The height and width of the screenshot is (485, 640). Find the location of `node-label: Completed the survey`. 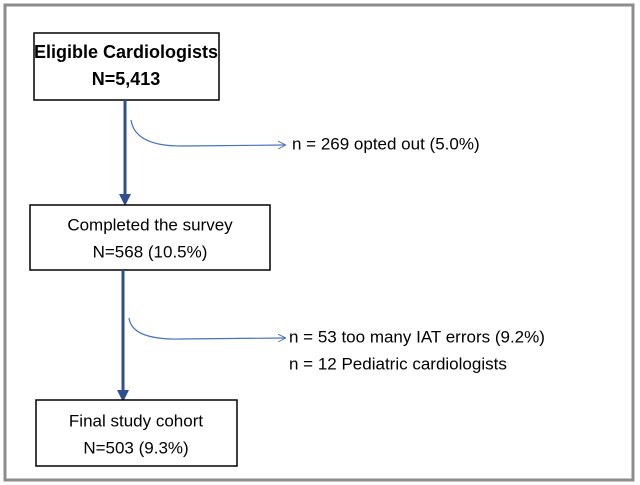

node-label: Completed the survey is located at coordinates (150, 224).